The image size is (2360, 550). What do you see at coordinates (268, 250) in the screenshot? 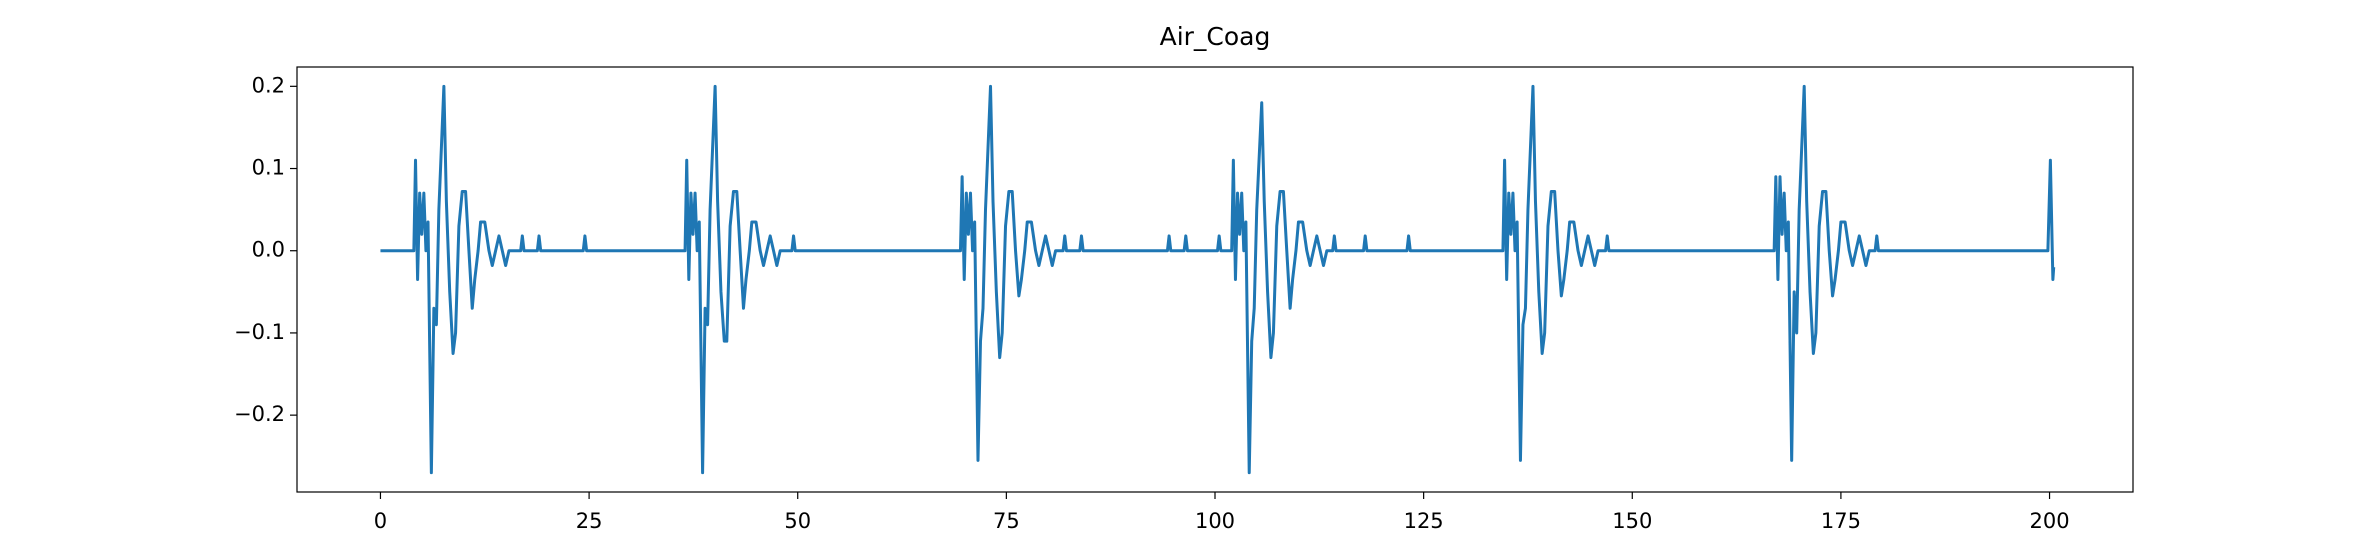
I see `y-tick-label: 0.0` at bounding box center [268, 250].